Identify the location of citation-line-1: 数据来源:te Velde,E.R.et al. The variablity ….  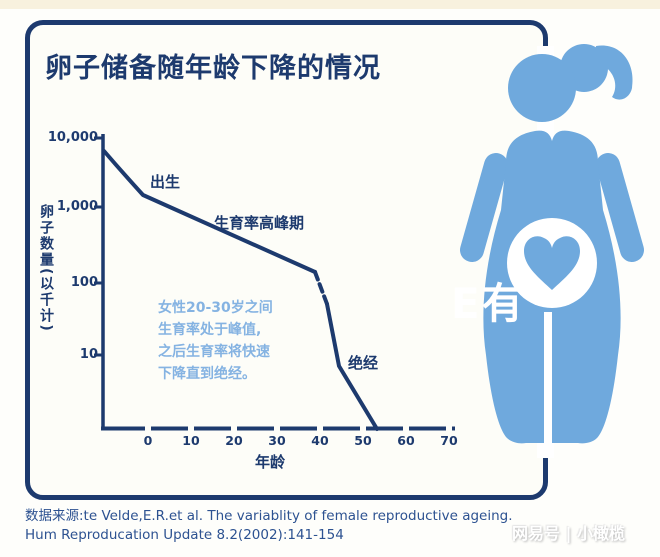
(269, 516).